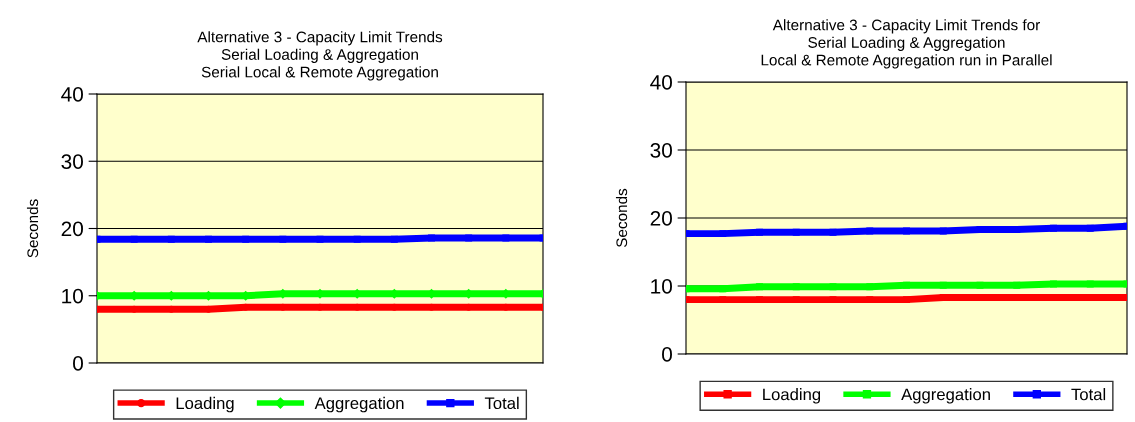 This screenshot has height=422, width=1135. What do you see at coordinates (320, 56) in the screenshot?
I see `chart-title: Alternative 3 - Capacity Limit Trends Serial Loading & Aggregation Serial Local & Remote Aggregation` at bounding box center [320, 56].